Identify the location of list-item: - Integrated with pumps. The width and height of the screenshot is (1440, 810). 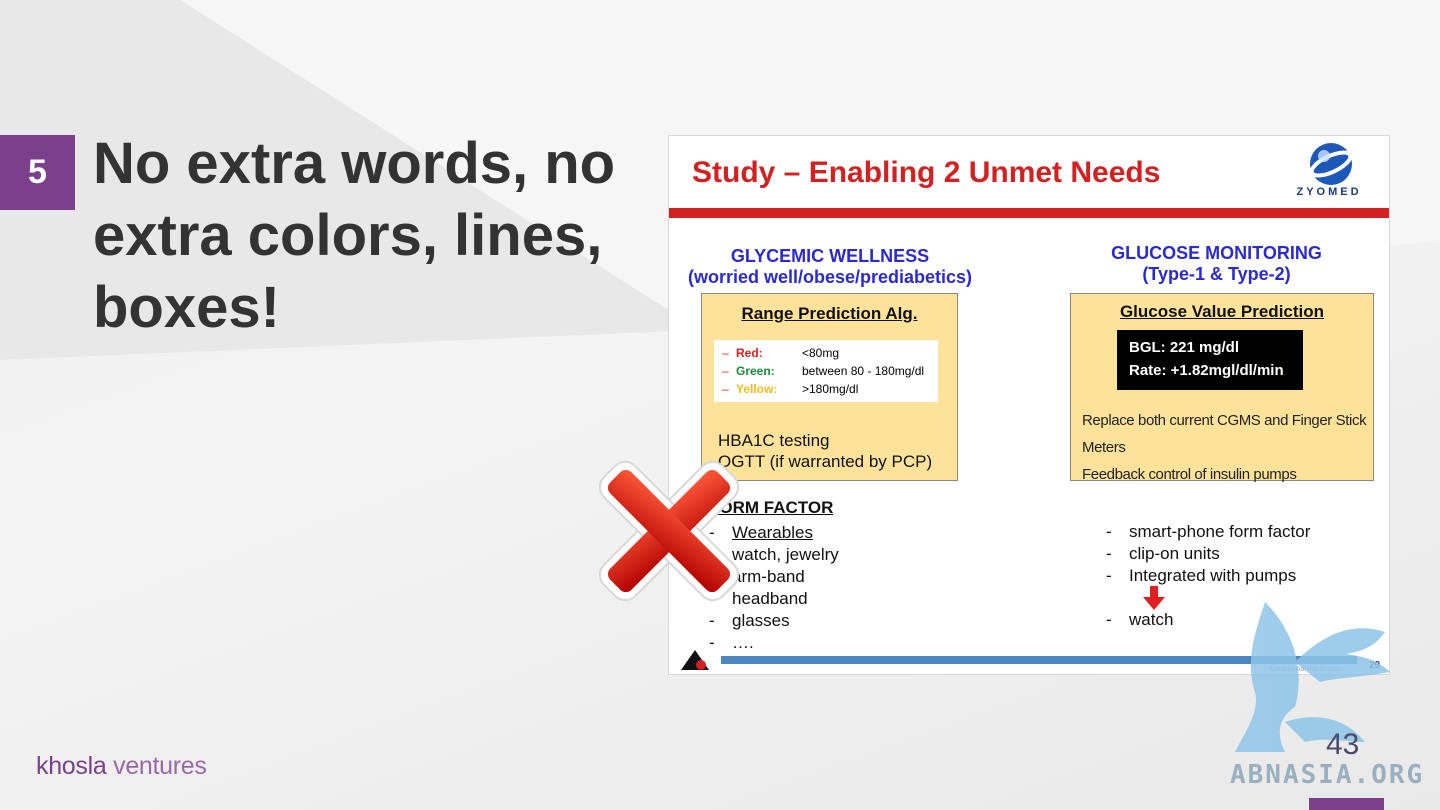
(1201, 575).